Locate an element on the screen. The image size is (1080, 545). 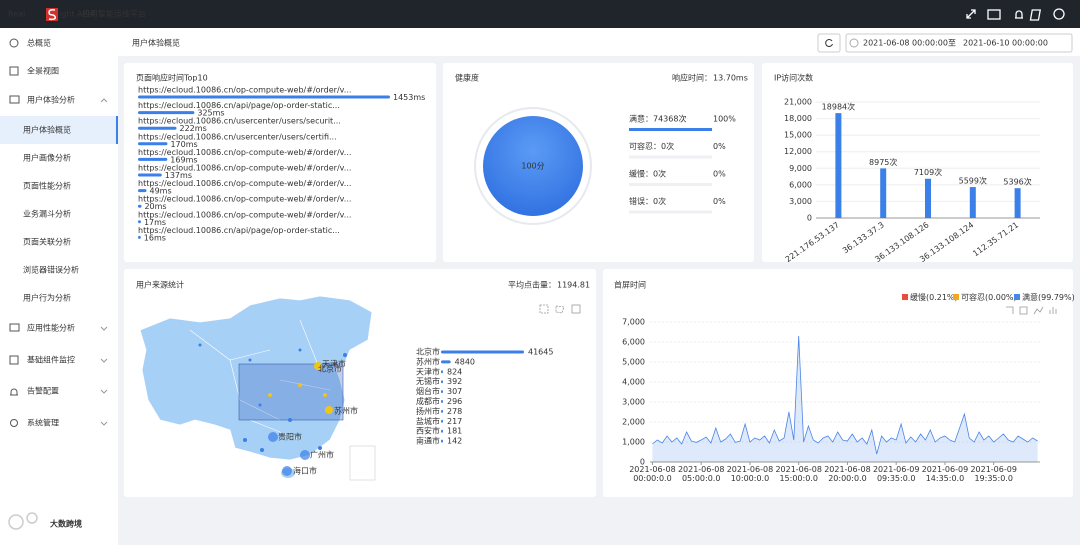
panel-title: 健康度 is located at coordinates (467, 78).